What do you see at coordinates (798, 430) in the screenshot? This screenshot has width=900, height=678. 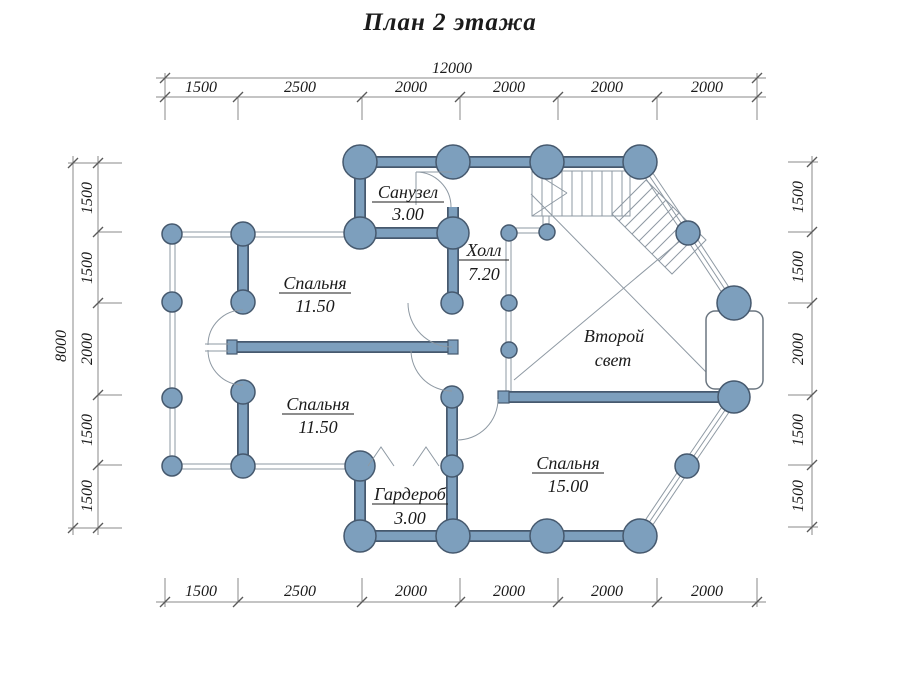 I see `dim-right-seg-4: 1500` at bounding box center [798, 430].